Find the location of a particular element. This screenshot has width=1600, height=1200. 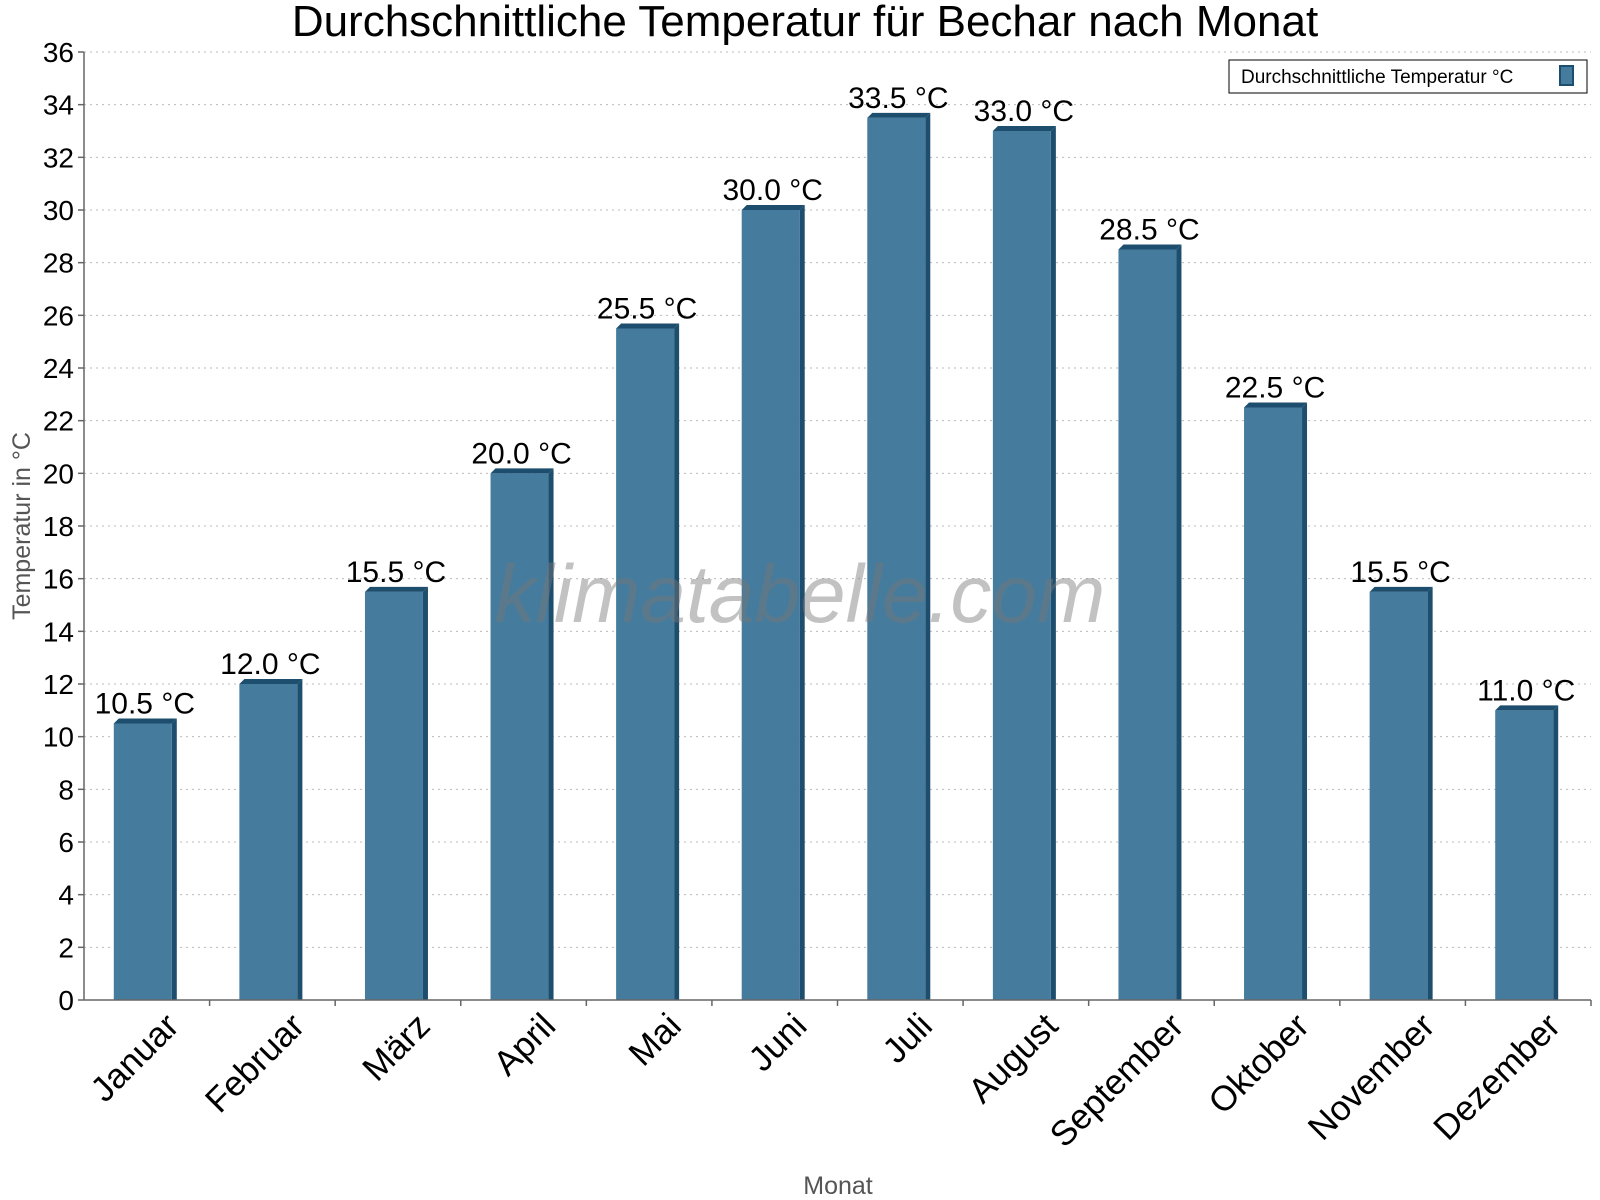

y-tick-label: 28 is located at coordinates (58, 263).